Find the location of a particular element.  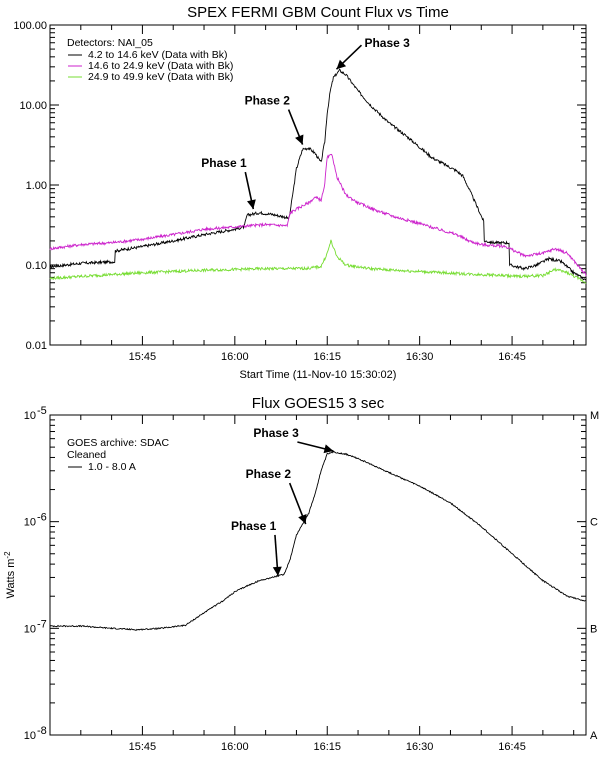

y-tick-label: 0.10 is located at coordinates (36, 266).